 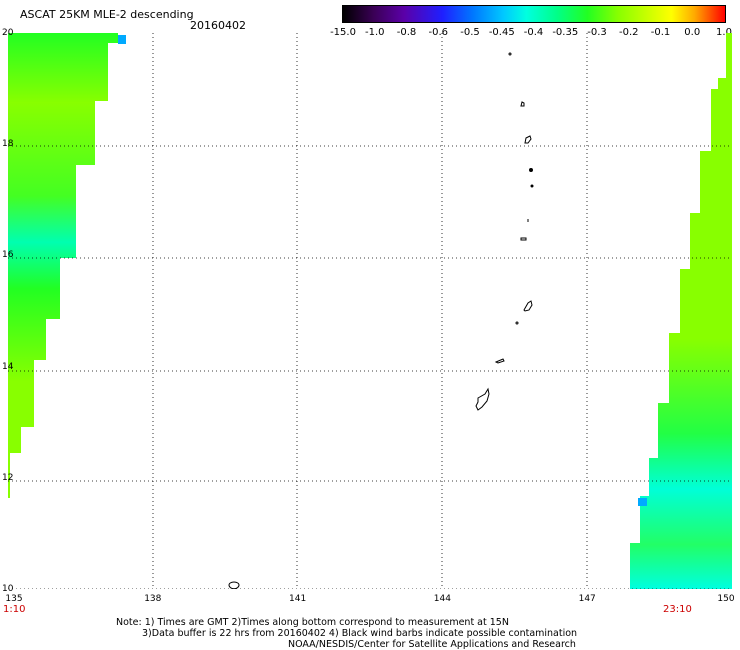 I want to click on colorbar-tick-label: -0.8, so click(x=406, y=32).